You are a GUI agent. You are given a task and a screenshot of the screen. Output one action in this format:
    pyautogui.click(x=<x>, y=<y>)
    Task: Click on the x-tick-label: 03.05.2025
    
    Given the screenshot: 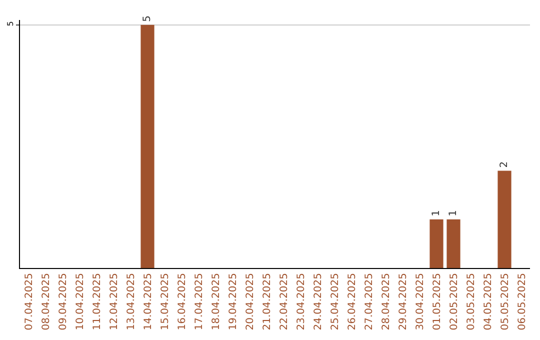 What is the action you would take?
    pyautogui.click(x=471, y=301)
    